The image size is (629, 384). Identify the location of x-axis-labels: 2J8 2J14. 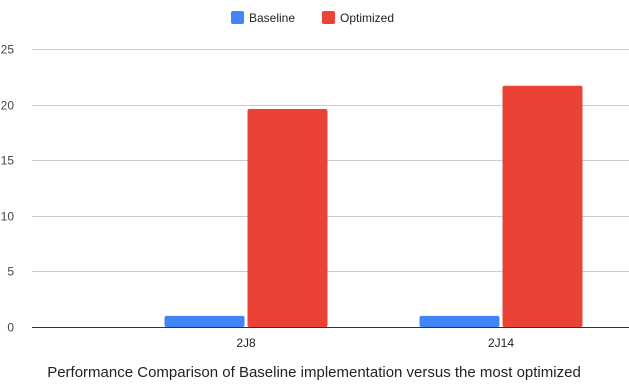
(375, 343).